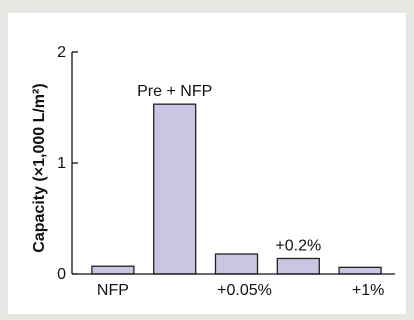 This screenshot has width=414, height=320. Describe the element at coordinates (61, 274) in the screenshot. I see `y-tick-label: 0` at that location.